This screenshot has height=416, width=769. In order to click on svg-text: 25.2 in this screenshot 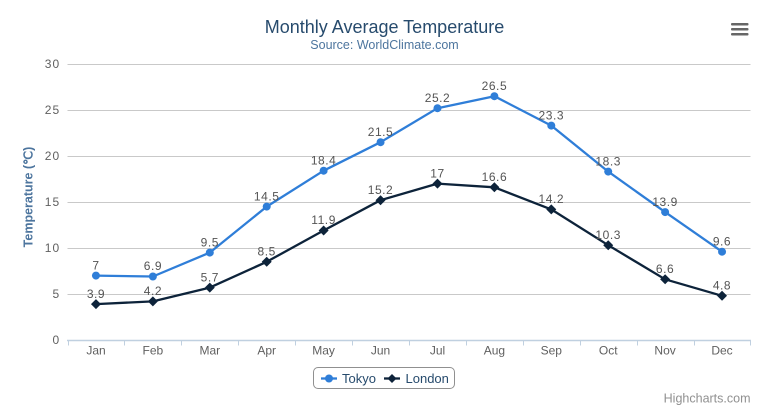, I will do `click(438, 98)`.